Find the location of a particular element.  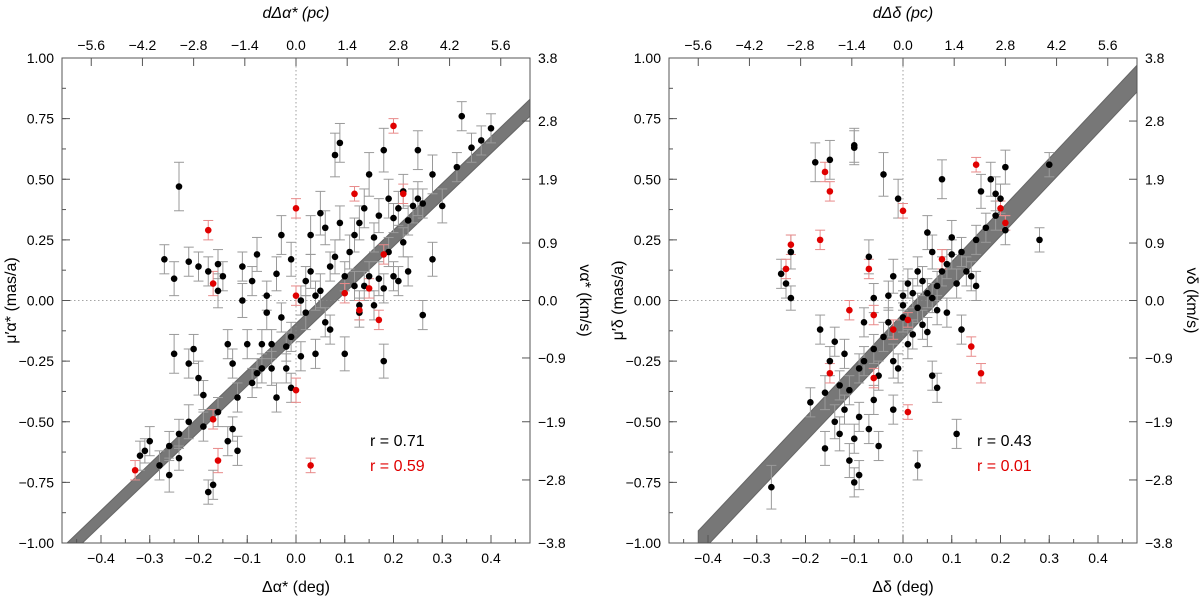

right-tick-label: 1.9 is located at coordinates (1155, 179).